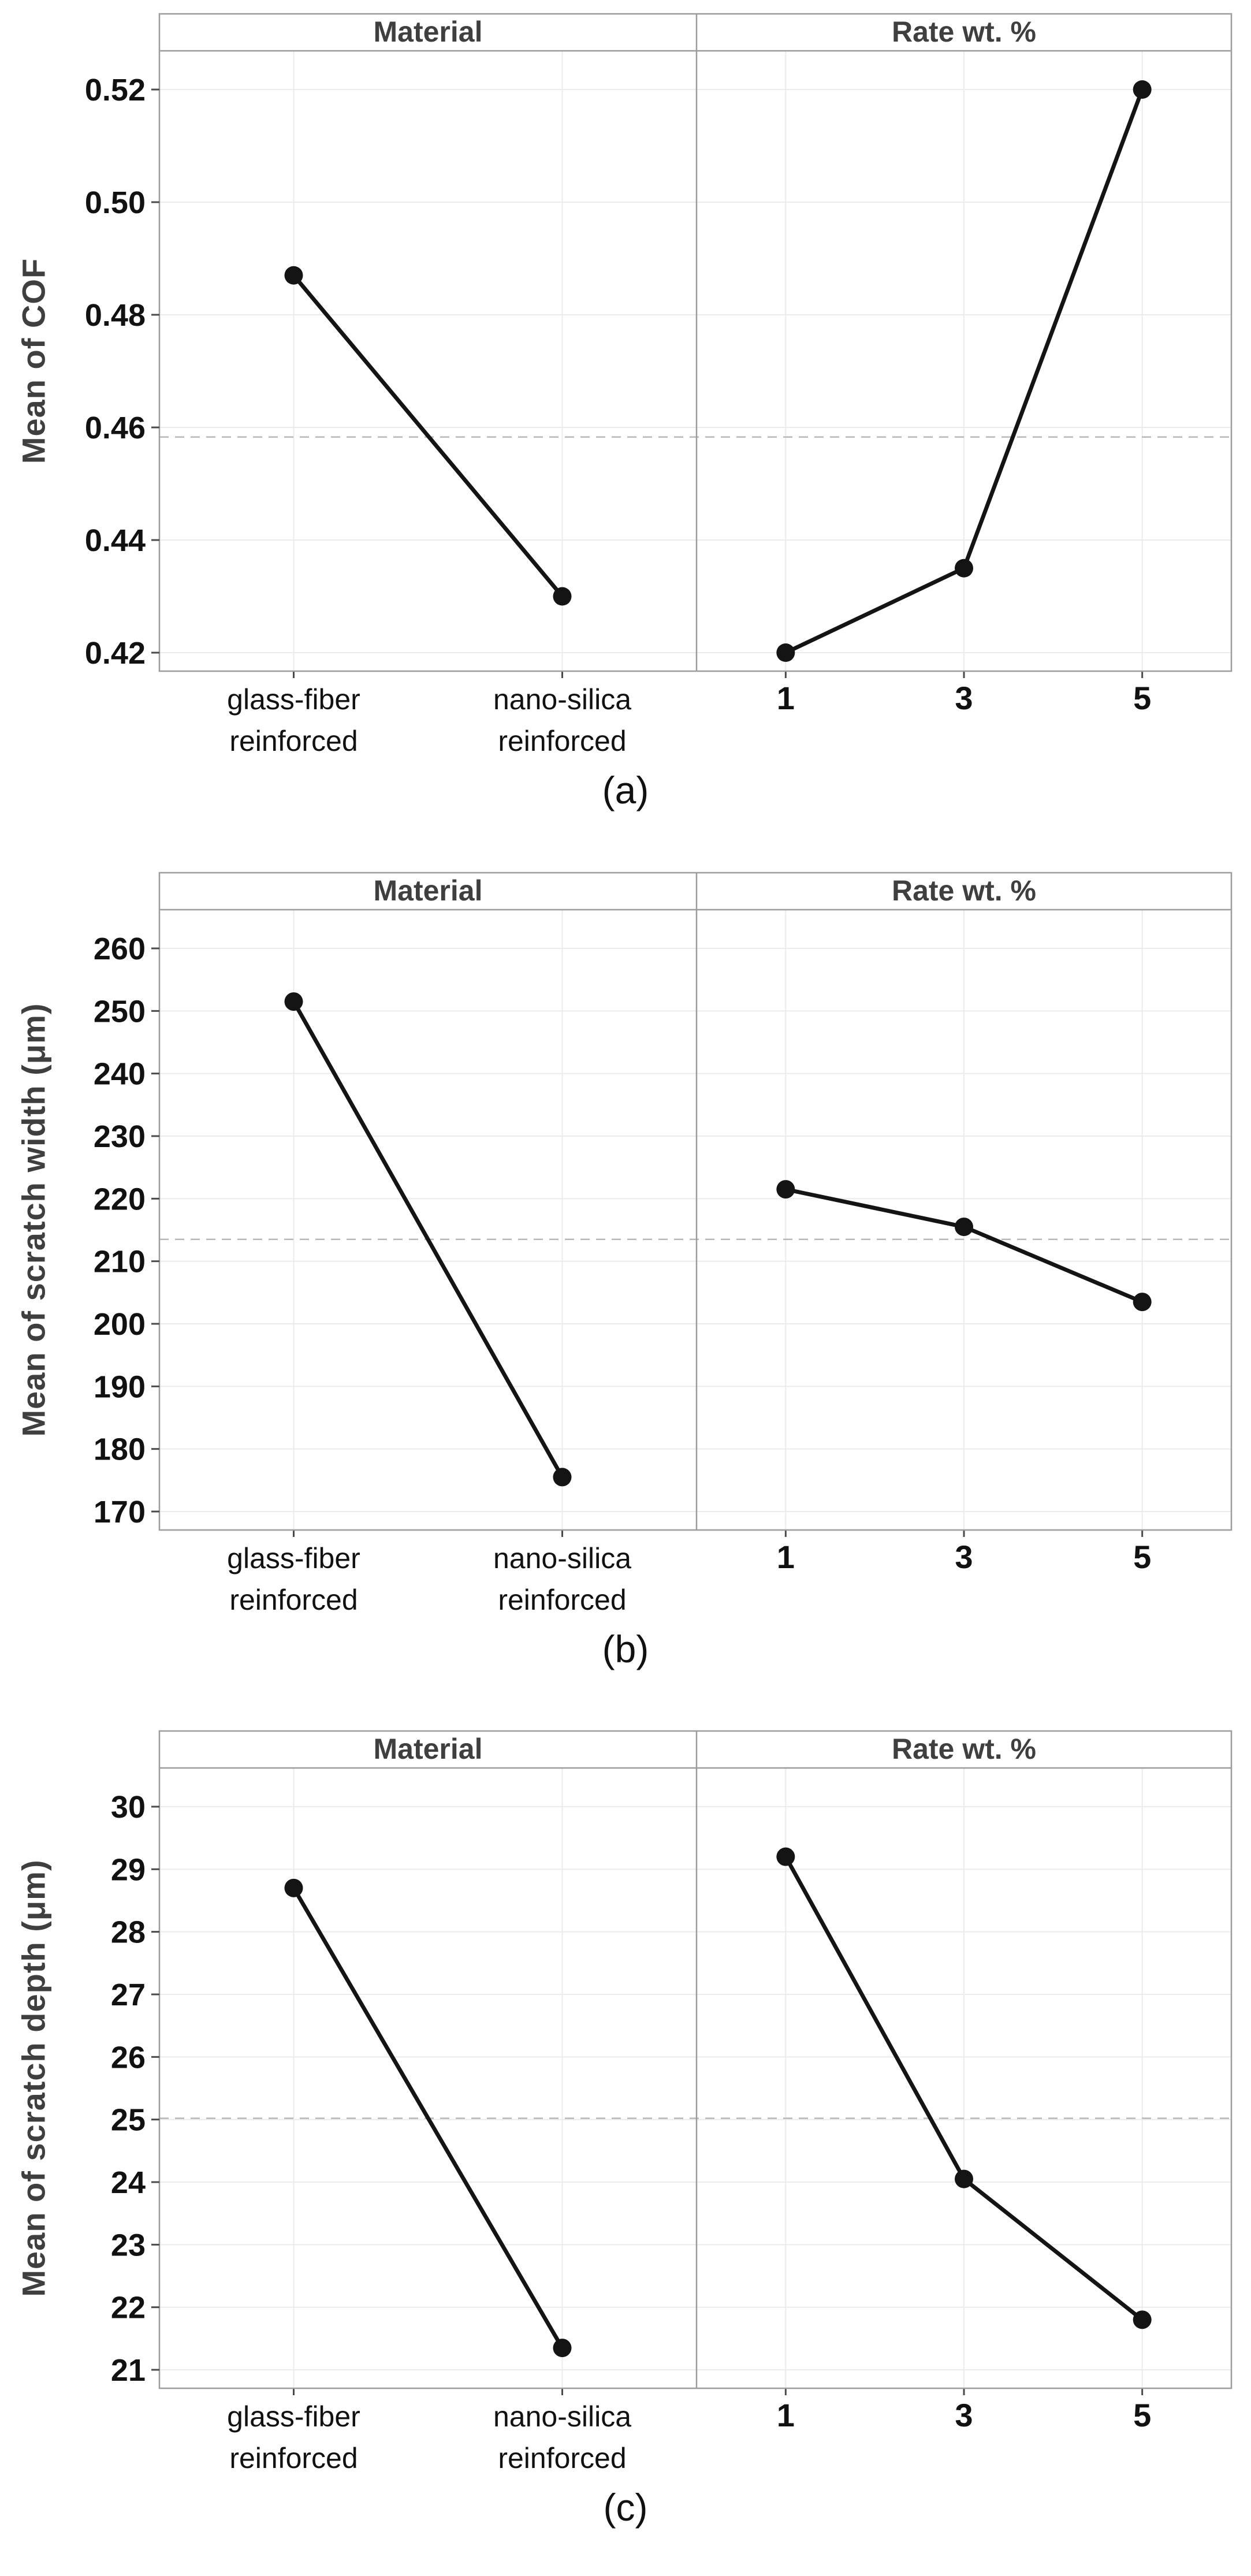  What do you see at coordinates (625, 2508) in the screenshot?
I see `figure-caption-c: (c)` at bounding box center [625, 2508].